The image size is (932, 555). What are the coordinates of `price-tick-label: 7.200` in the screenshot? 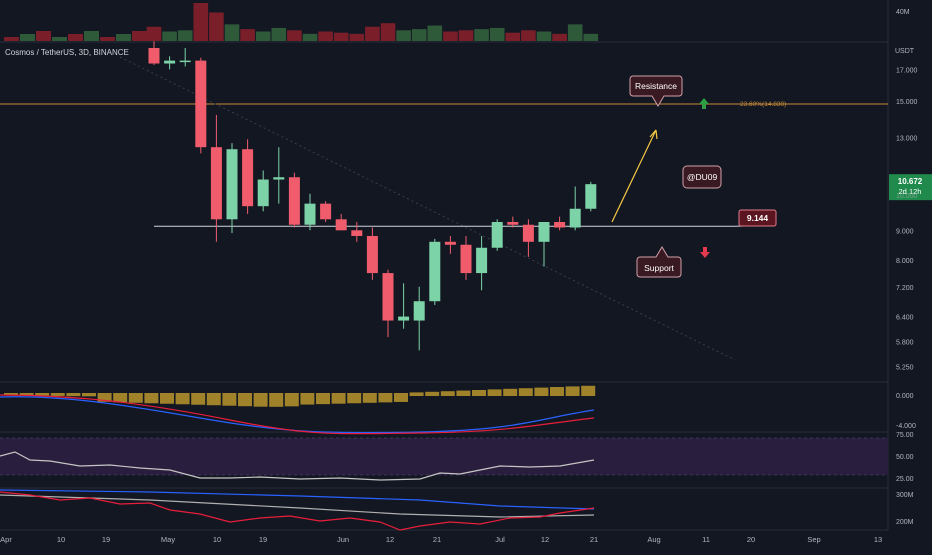 It's located at (905, 288).